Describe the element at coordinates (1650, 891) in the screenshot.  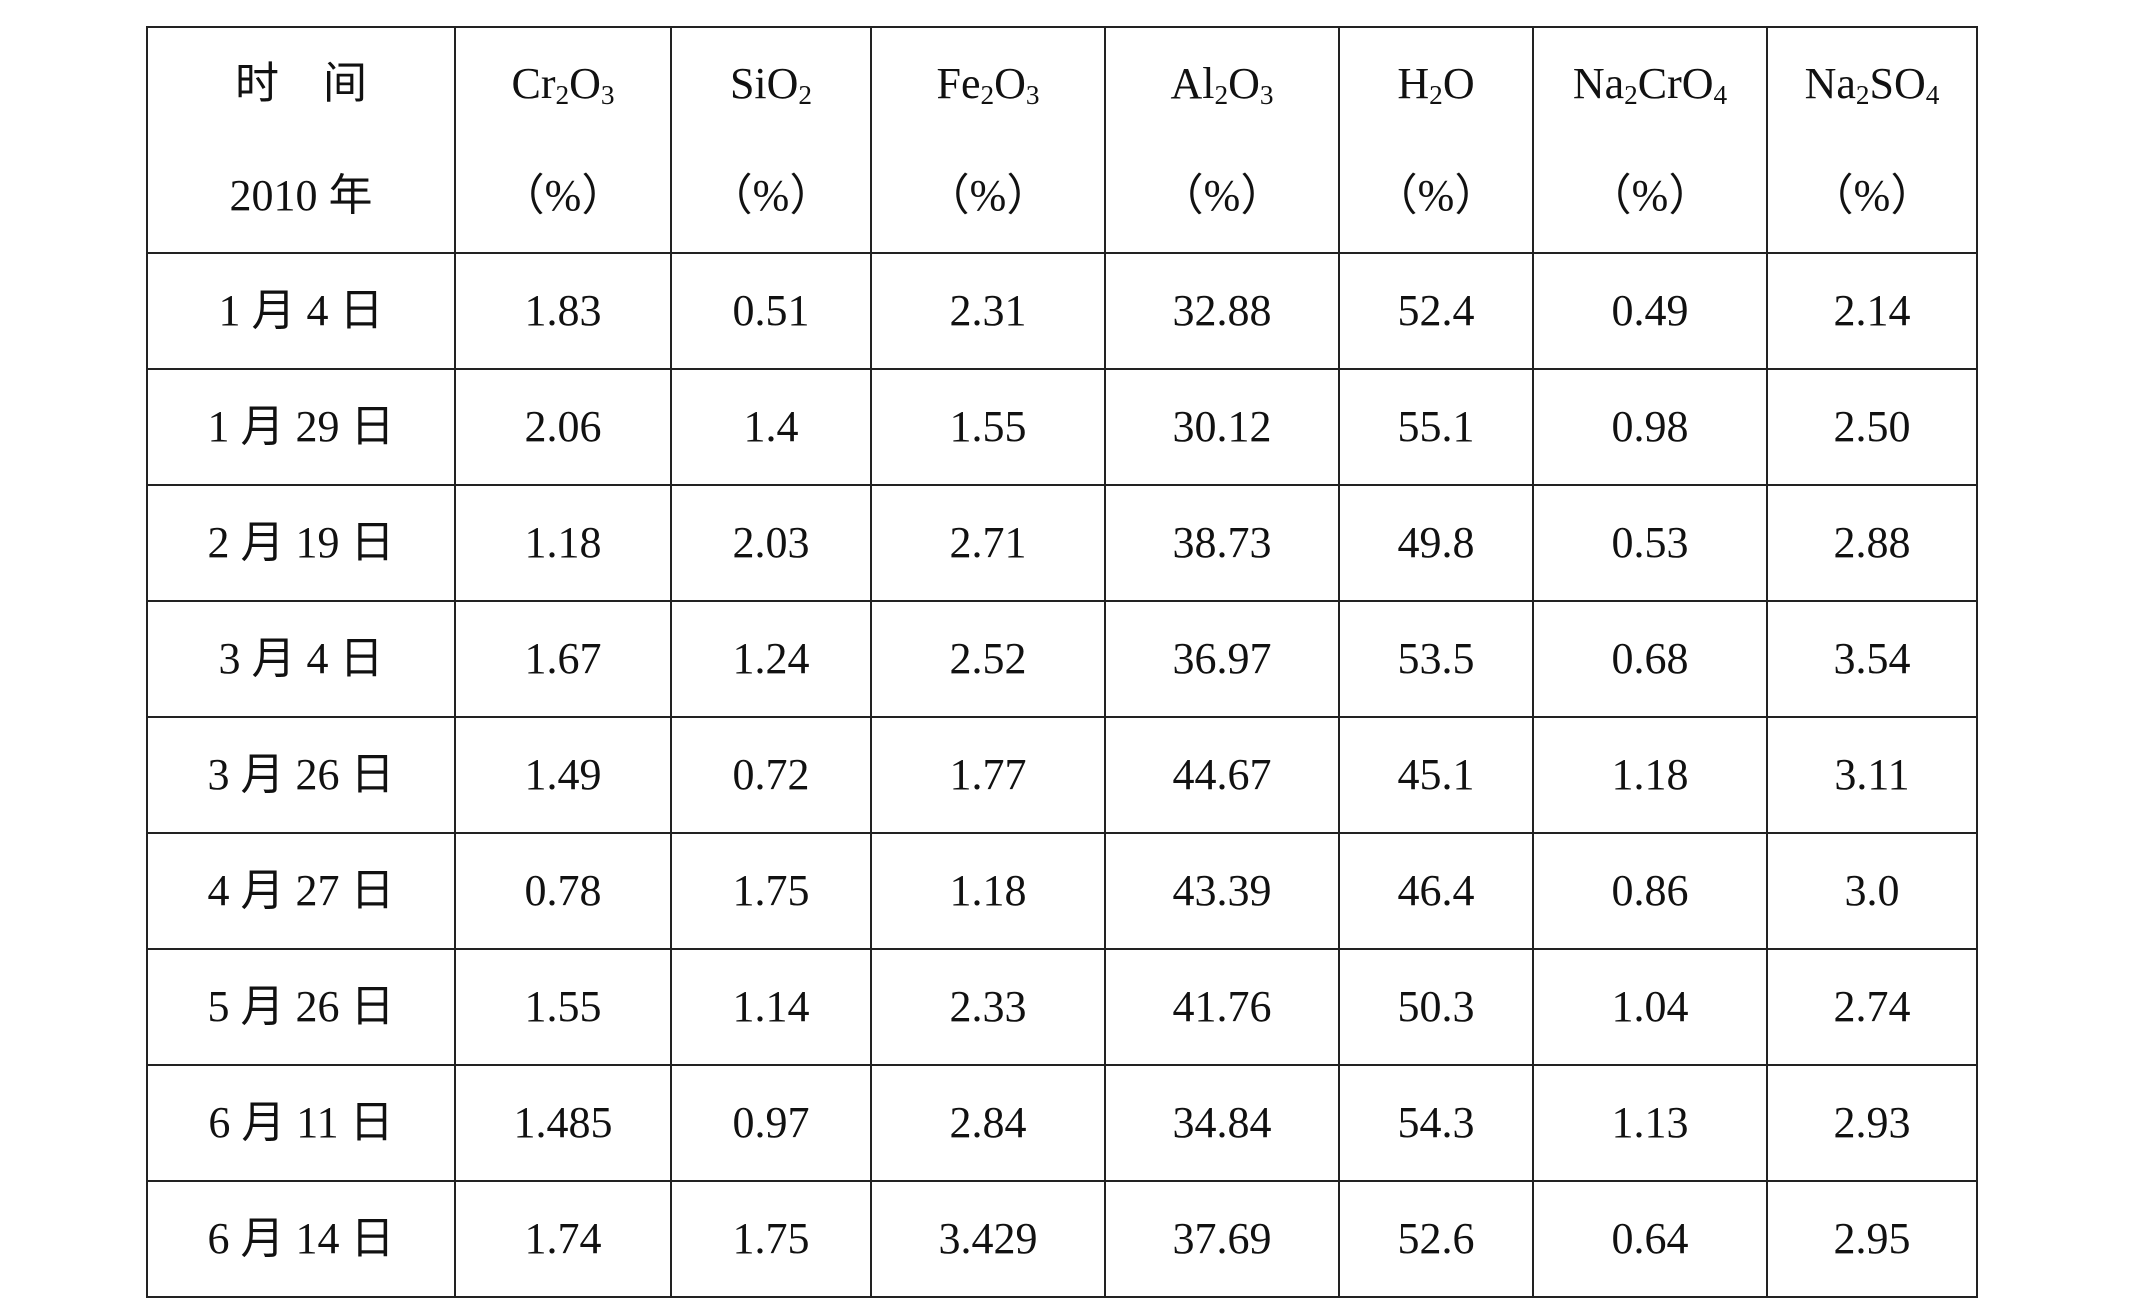
I see `na2cro4-cell: 0.86` at that location.